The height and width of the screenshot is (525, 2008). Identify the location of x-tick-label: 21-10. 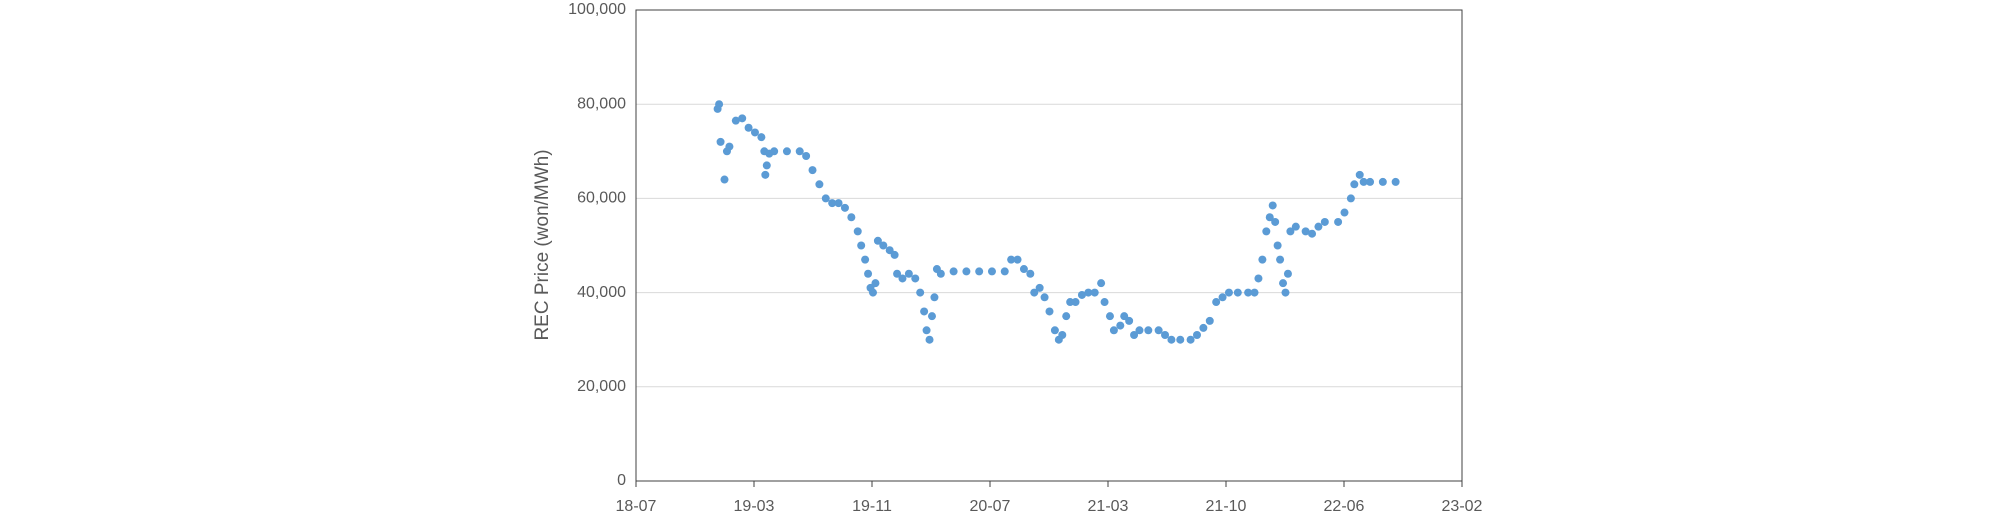
(1226, 506).